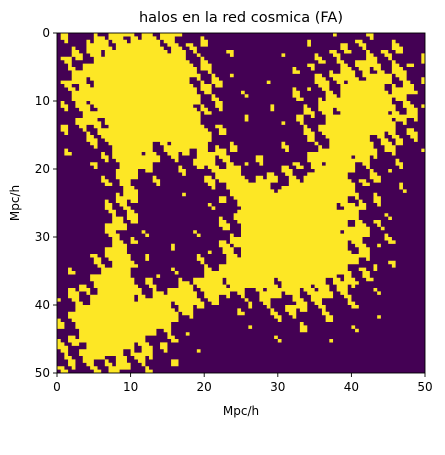 Image resolution: width=445 pixels, height=455 pixels. I want to click on chart-title: halos en la red cosmica (FA), so click(241, 18).